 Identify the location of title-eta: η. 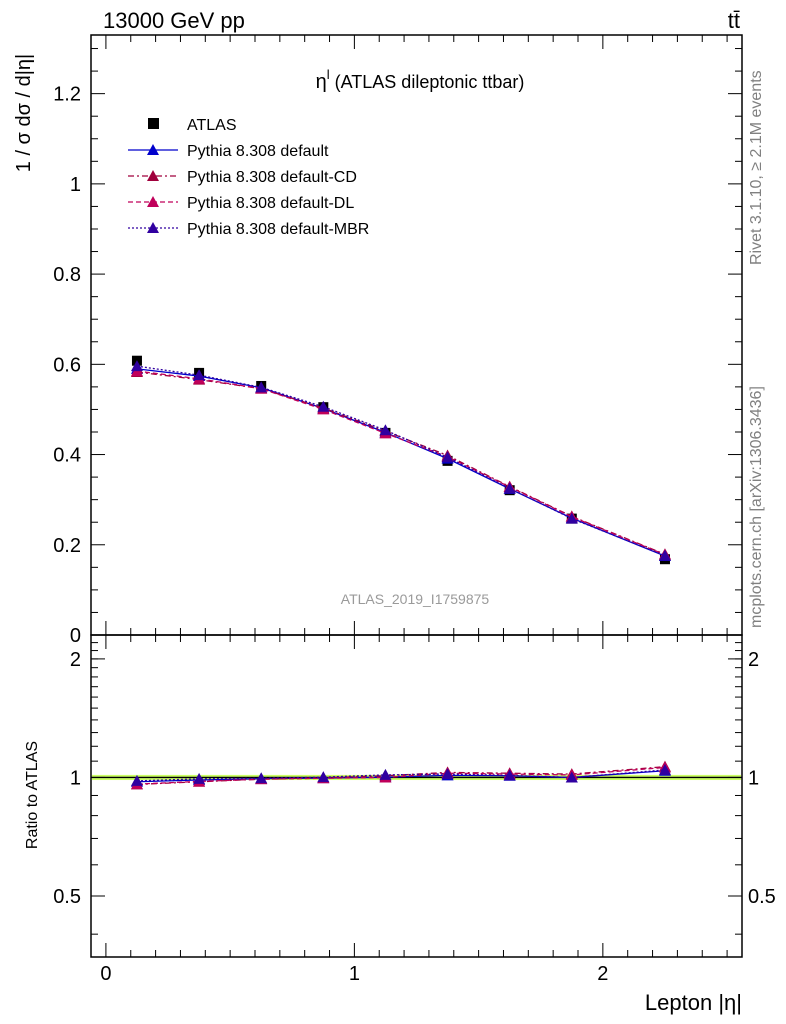
(321, 82).